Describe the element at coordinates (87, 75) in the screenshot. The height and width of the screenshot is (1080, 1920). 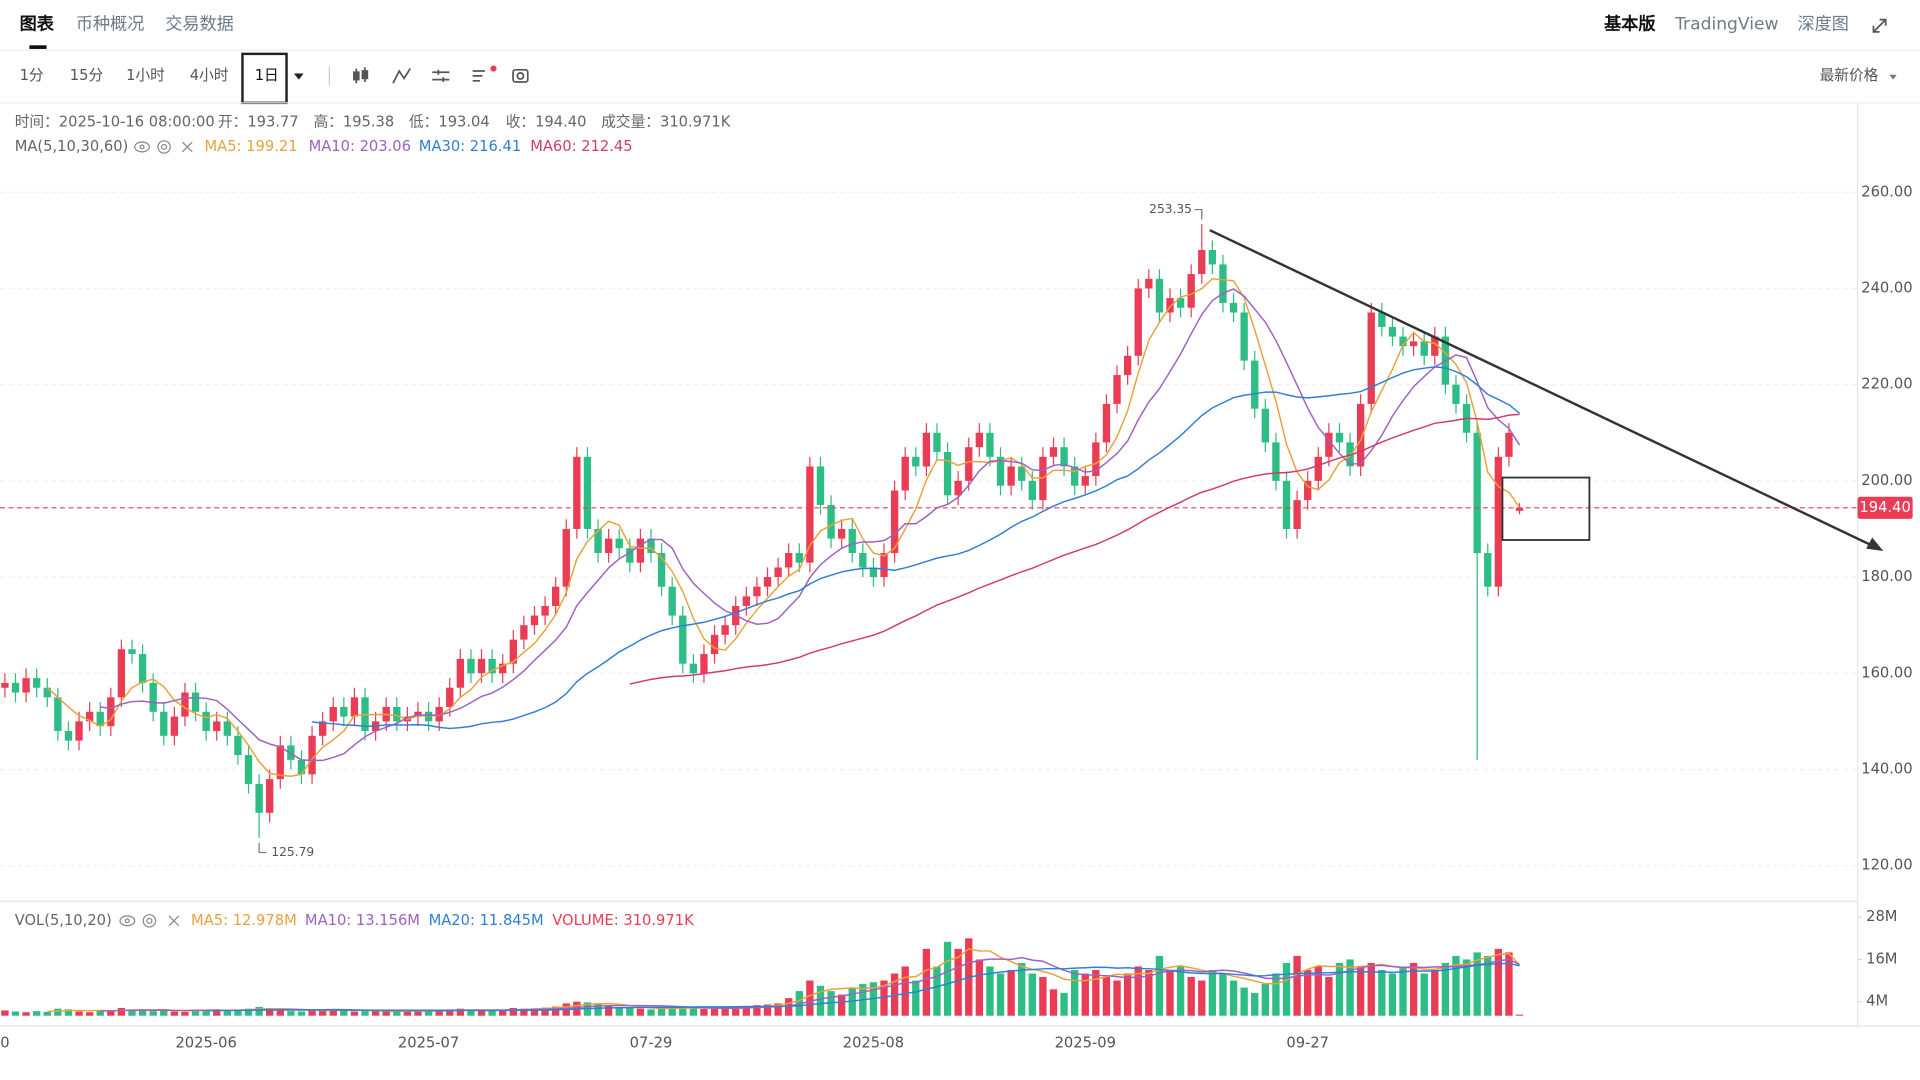
I see `interval: 15分` at that location.